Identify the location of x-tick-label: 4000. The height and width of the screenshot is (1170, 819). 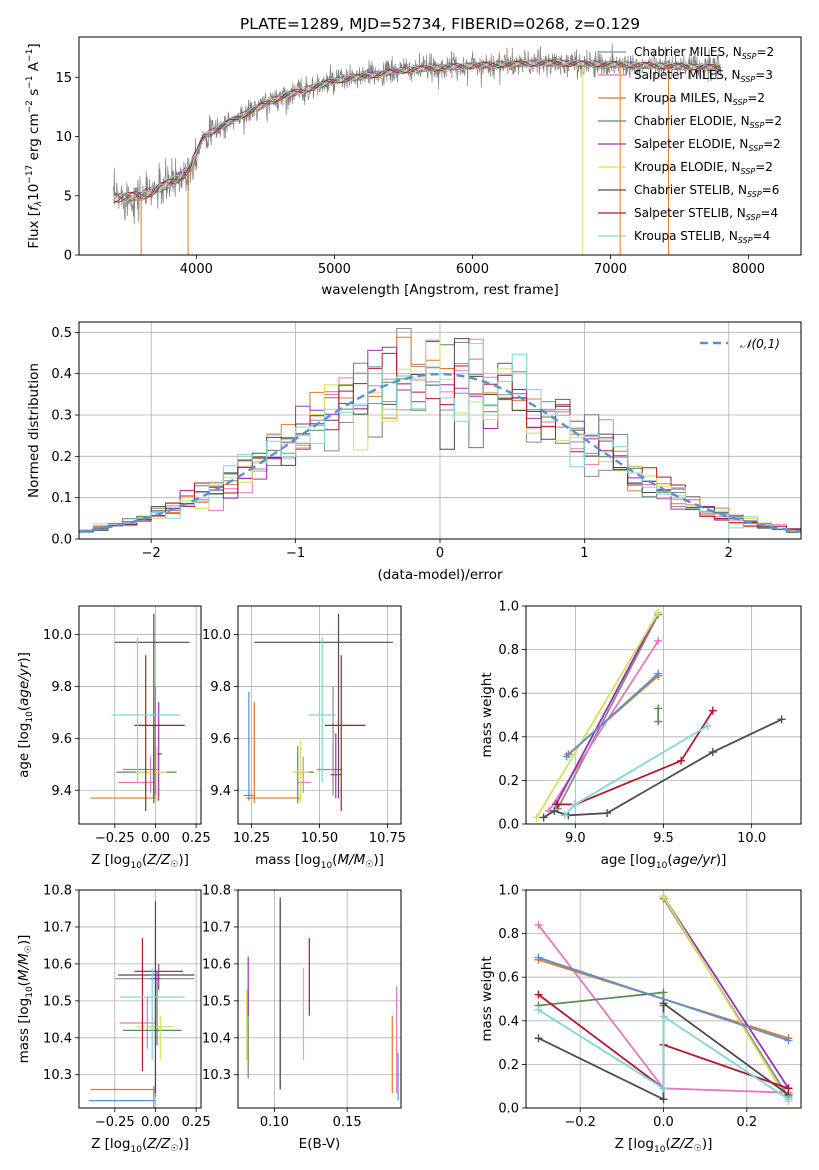
(196, 269).